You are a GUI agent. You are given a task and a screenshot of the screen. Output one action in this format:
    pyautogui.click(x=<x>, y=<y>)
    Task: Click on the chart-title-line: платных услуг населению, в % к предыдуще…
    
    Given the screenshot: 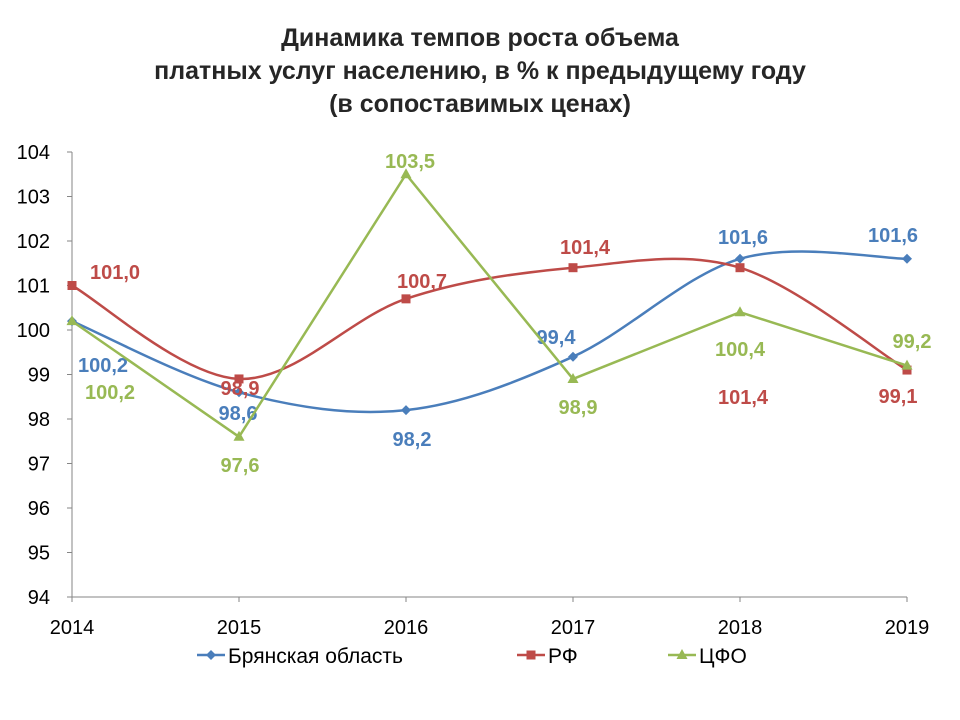 What is the action you would take?
    pyautogui.click(x=480, y=71)
    